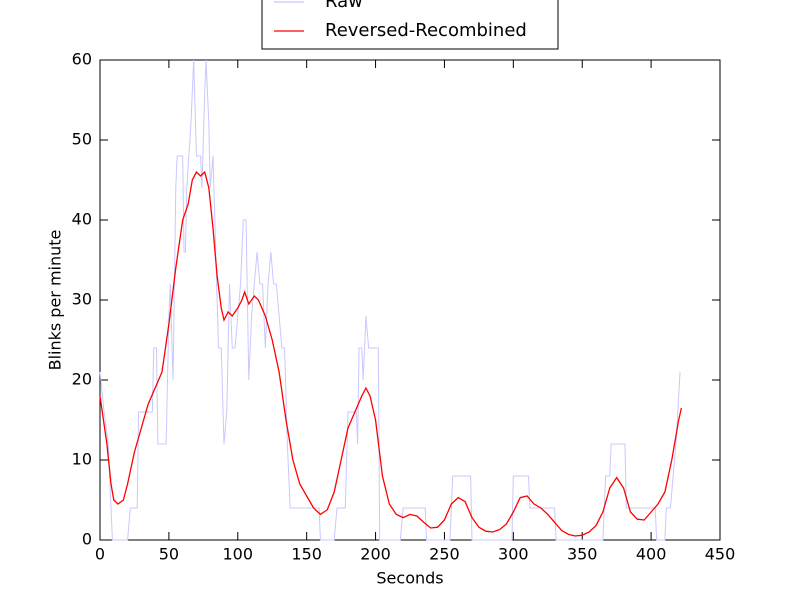 Image resolution: width=800 pixels, height=600 pixels. What do you see at coordinates (82, 139) in the screenshot?
I see `y-tick-label: 50` at bounding box center [82, 139].